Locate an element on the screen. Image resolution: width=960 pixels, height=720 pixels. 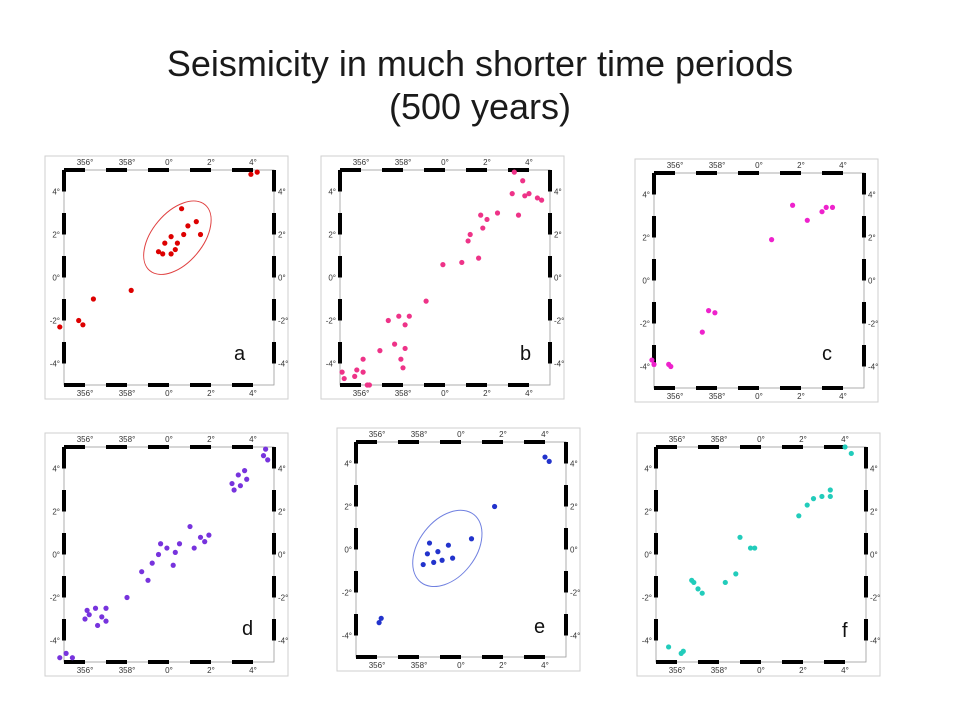
x-tick-label-top: 356° is located at coordinates (85, 439).